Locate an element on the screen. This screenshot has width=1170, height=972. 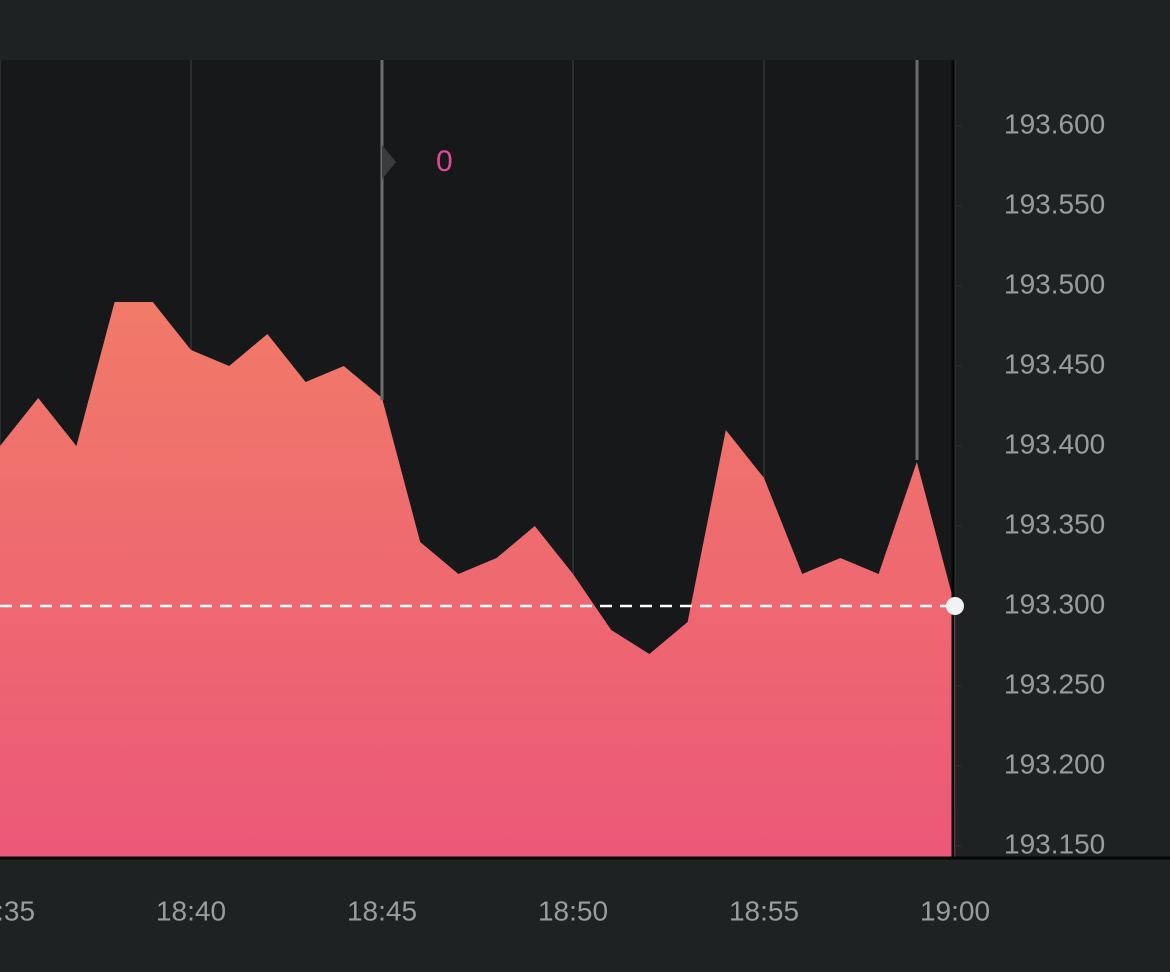
x-tick-label: 18:35 is located at coordinates (17, 910).